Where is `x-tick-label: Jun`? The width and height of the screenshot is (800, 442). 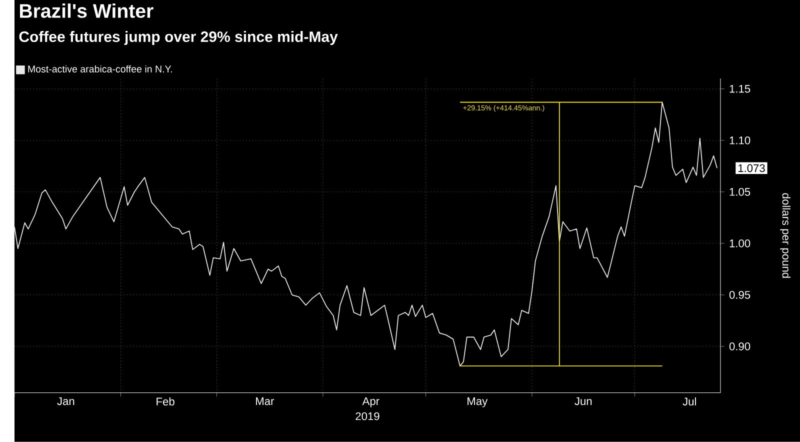 x-tick-label: Jun is located at coordinates (583, 401).